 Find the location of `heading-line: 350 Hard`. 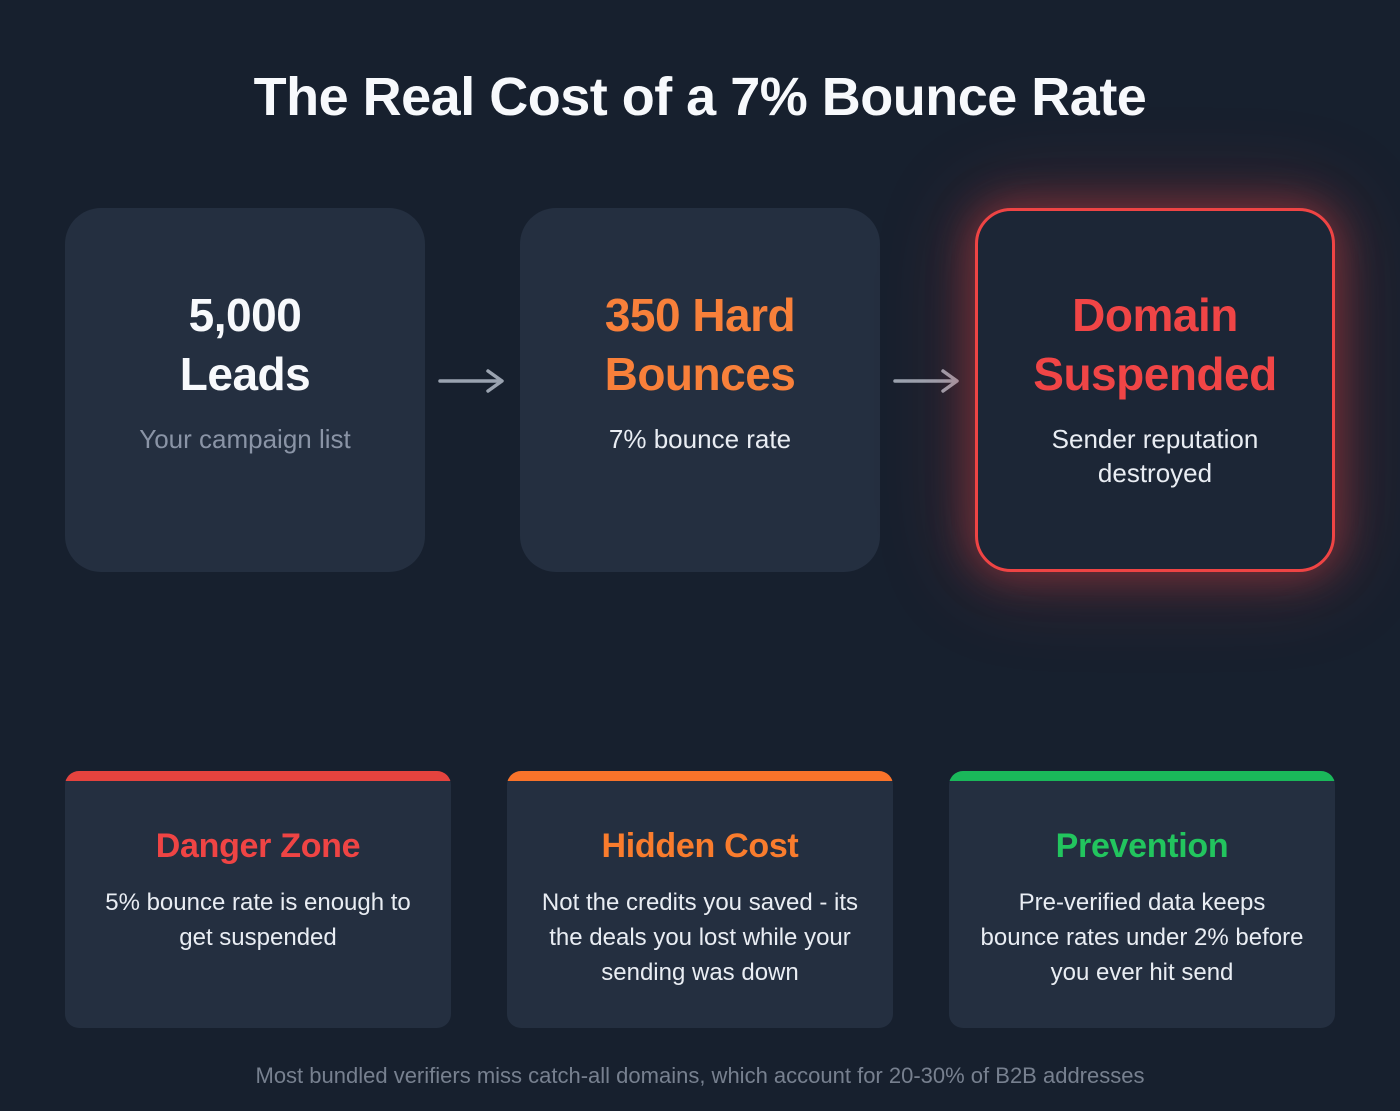

heading-line: 350 Hard is located at coordinates (700, 315).